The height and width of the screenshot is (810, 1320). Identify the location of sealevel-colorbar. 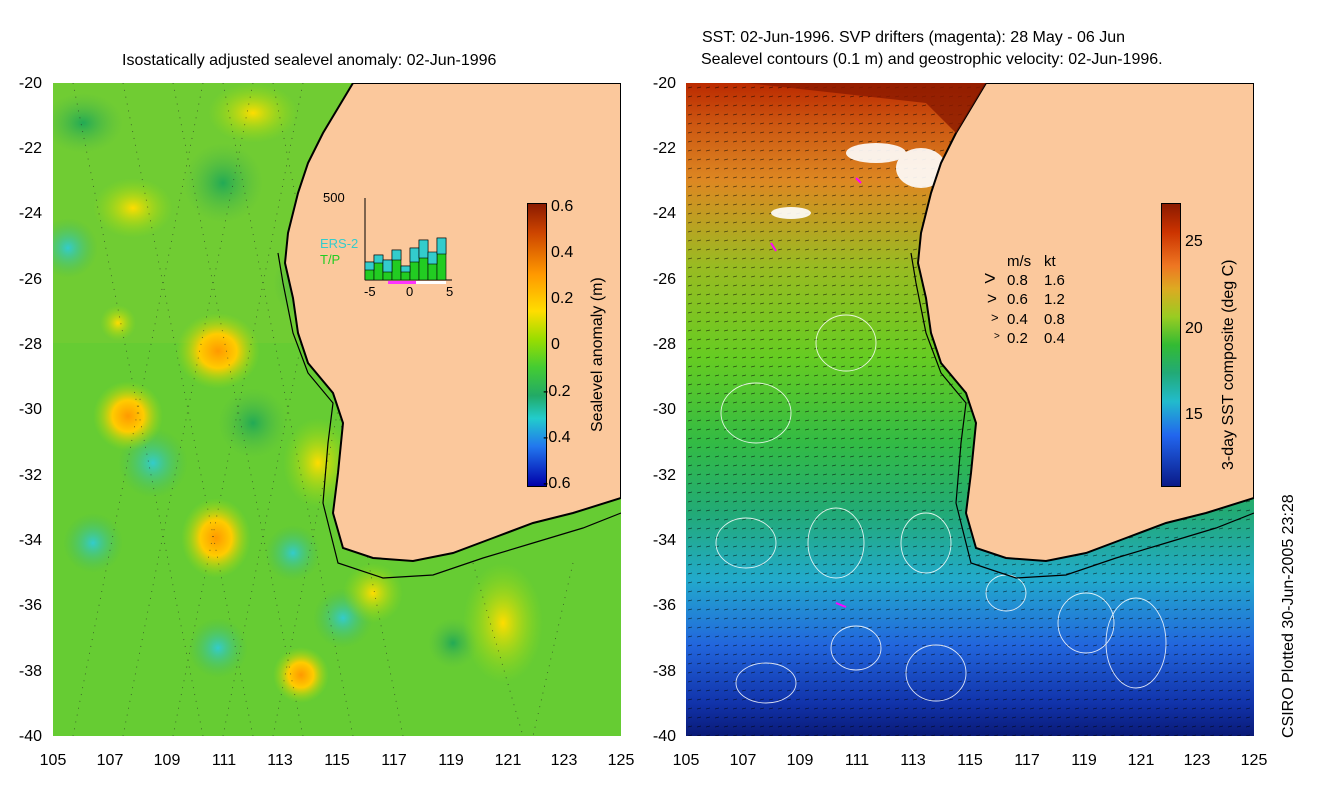
(537, 345).